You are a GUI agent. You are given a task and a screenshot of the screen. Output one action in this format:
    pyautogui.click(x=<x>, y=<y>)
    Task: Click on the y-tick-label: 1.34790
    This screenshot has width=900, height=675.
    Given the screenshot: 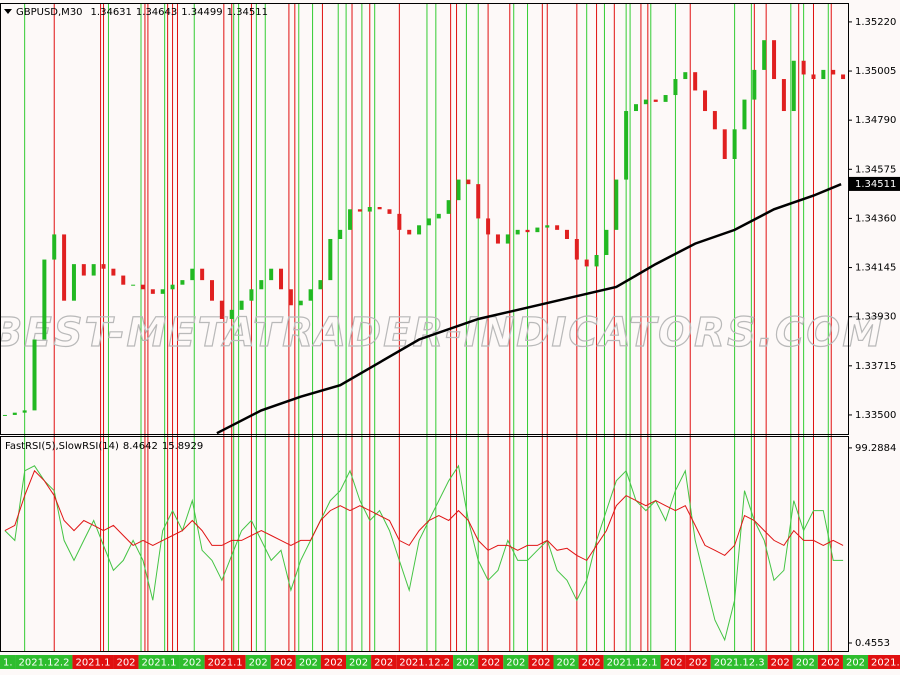 What is the action you would take?
    pyautogui.click(x=875, y=120)
    